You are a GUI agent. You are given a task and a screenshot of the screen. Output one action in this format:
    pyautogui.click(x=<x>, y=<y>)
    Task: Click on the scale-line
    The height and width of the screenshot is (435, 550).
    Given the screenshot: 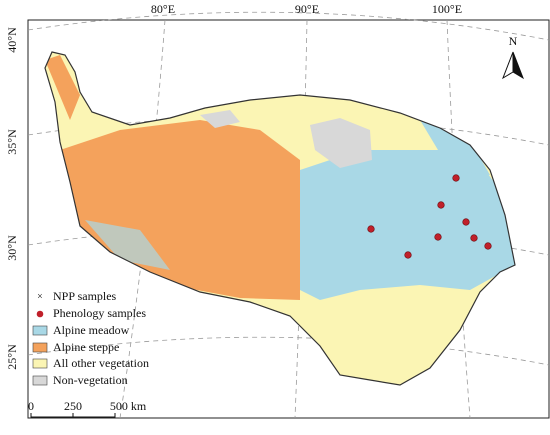 What is the action you would take?
    pyautogui.click(x=73, y=415)
    